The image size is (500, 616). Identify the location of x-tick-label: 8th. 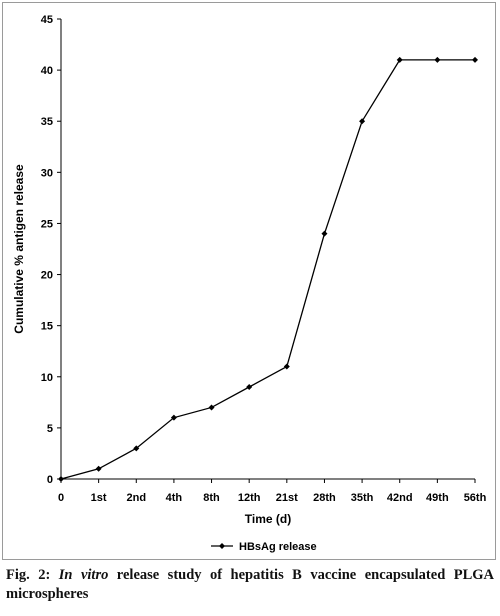
(211, 498).